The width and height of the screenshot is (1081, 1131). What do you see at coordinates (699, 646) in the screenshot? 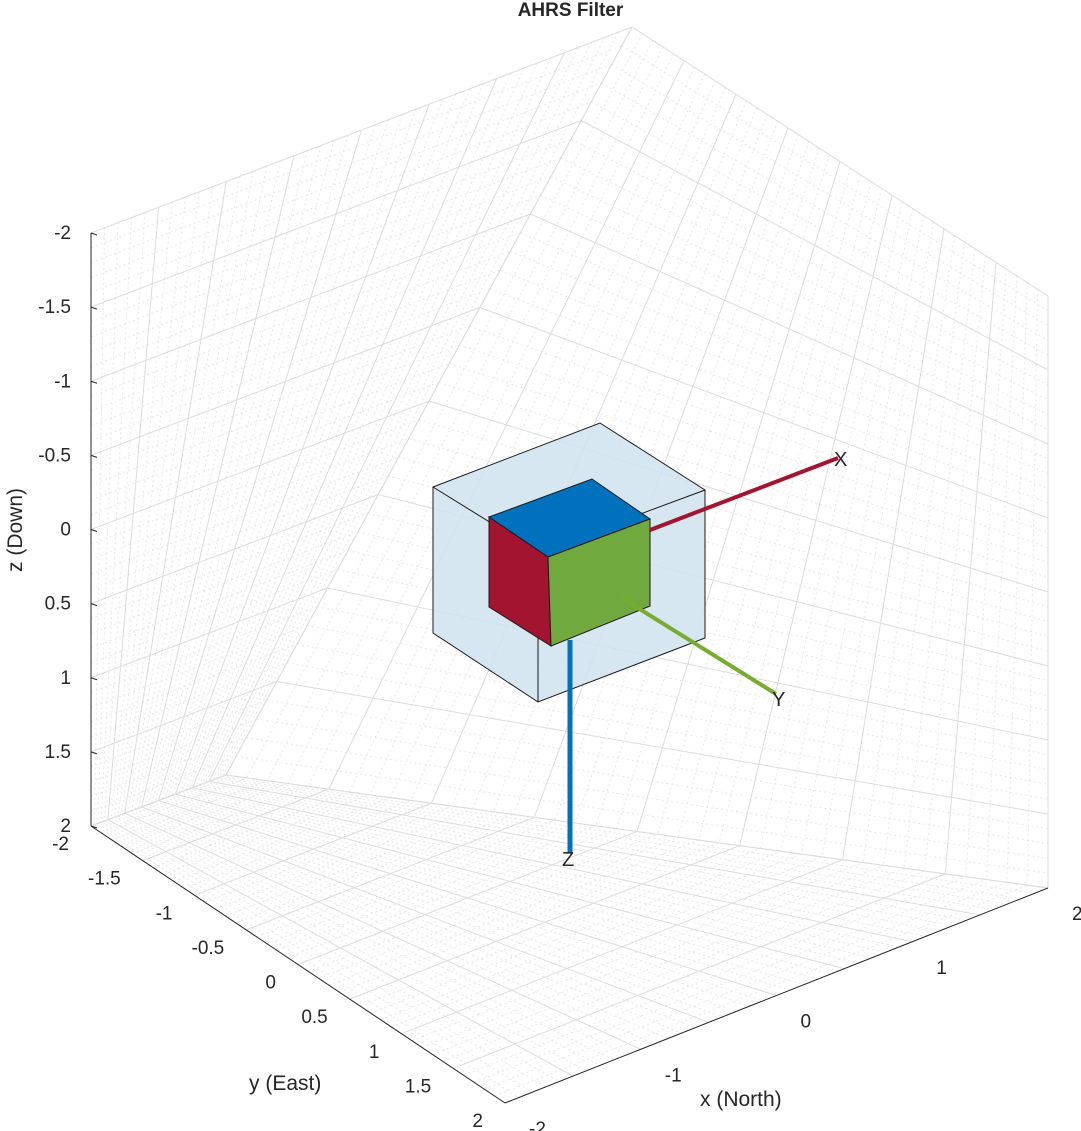
I see `y-vector` at bounding box center [699, 646].